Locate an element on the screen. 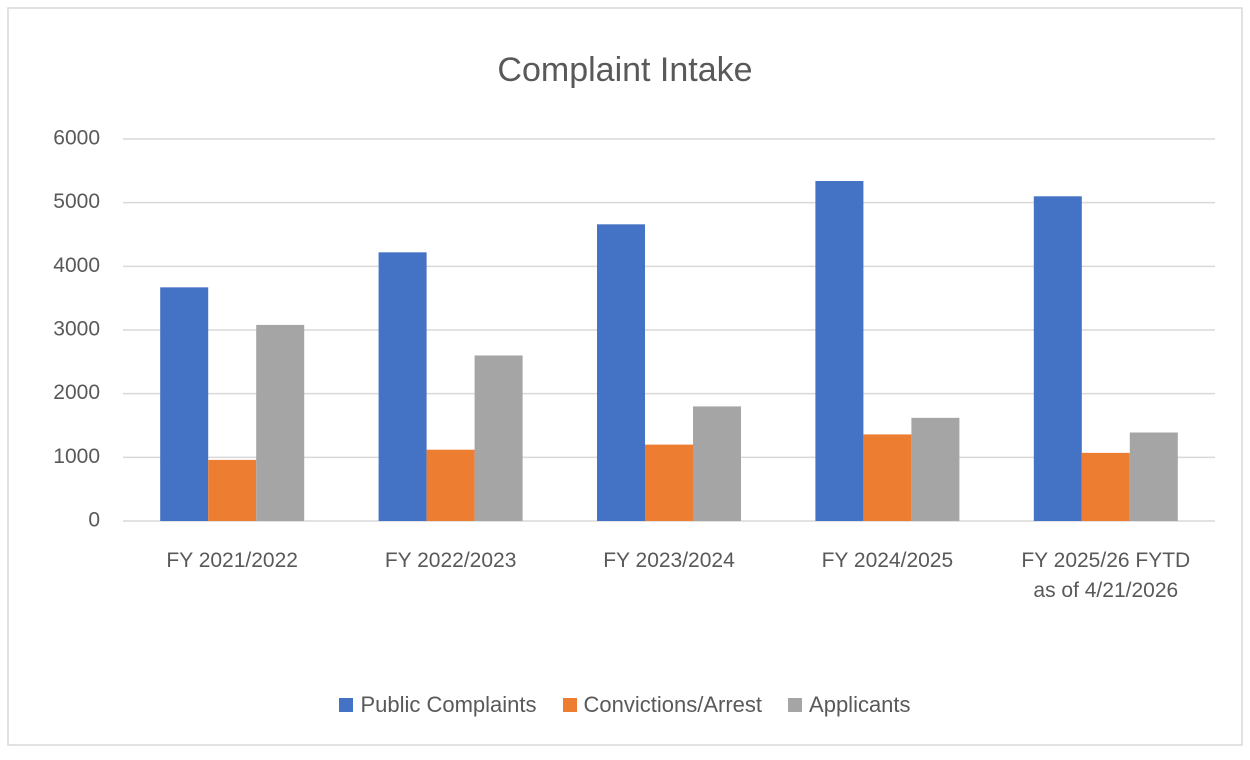  legend-label: Convictions/Arrest is located at coordinates (673, 704).